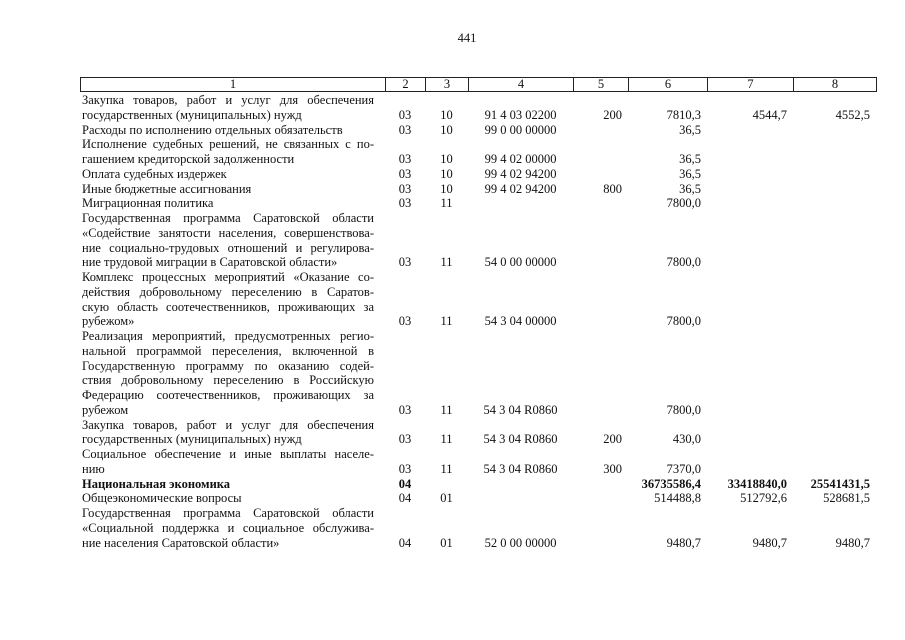  Describe the element at coordinates (520, 321) in the screenshot. I see `cell: 54 3 04 00000` at that location.